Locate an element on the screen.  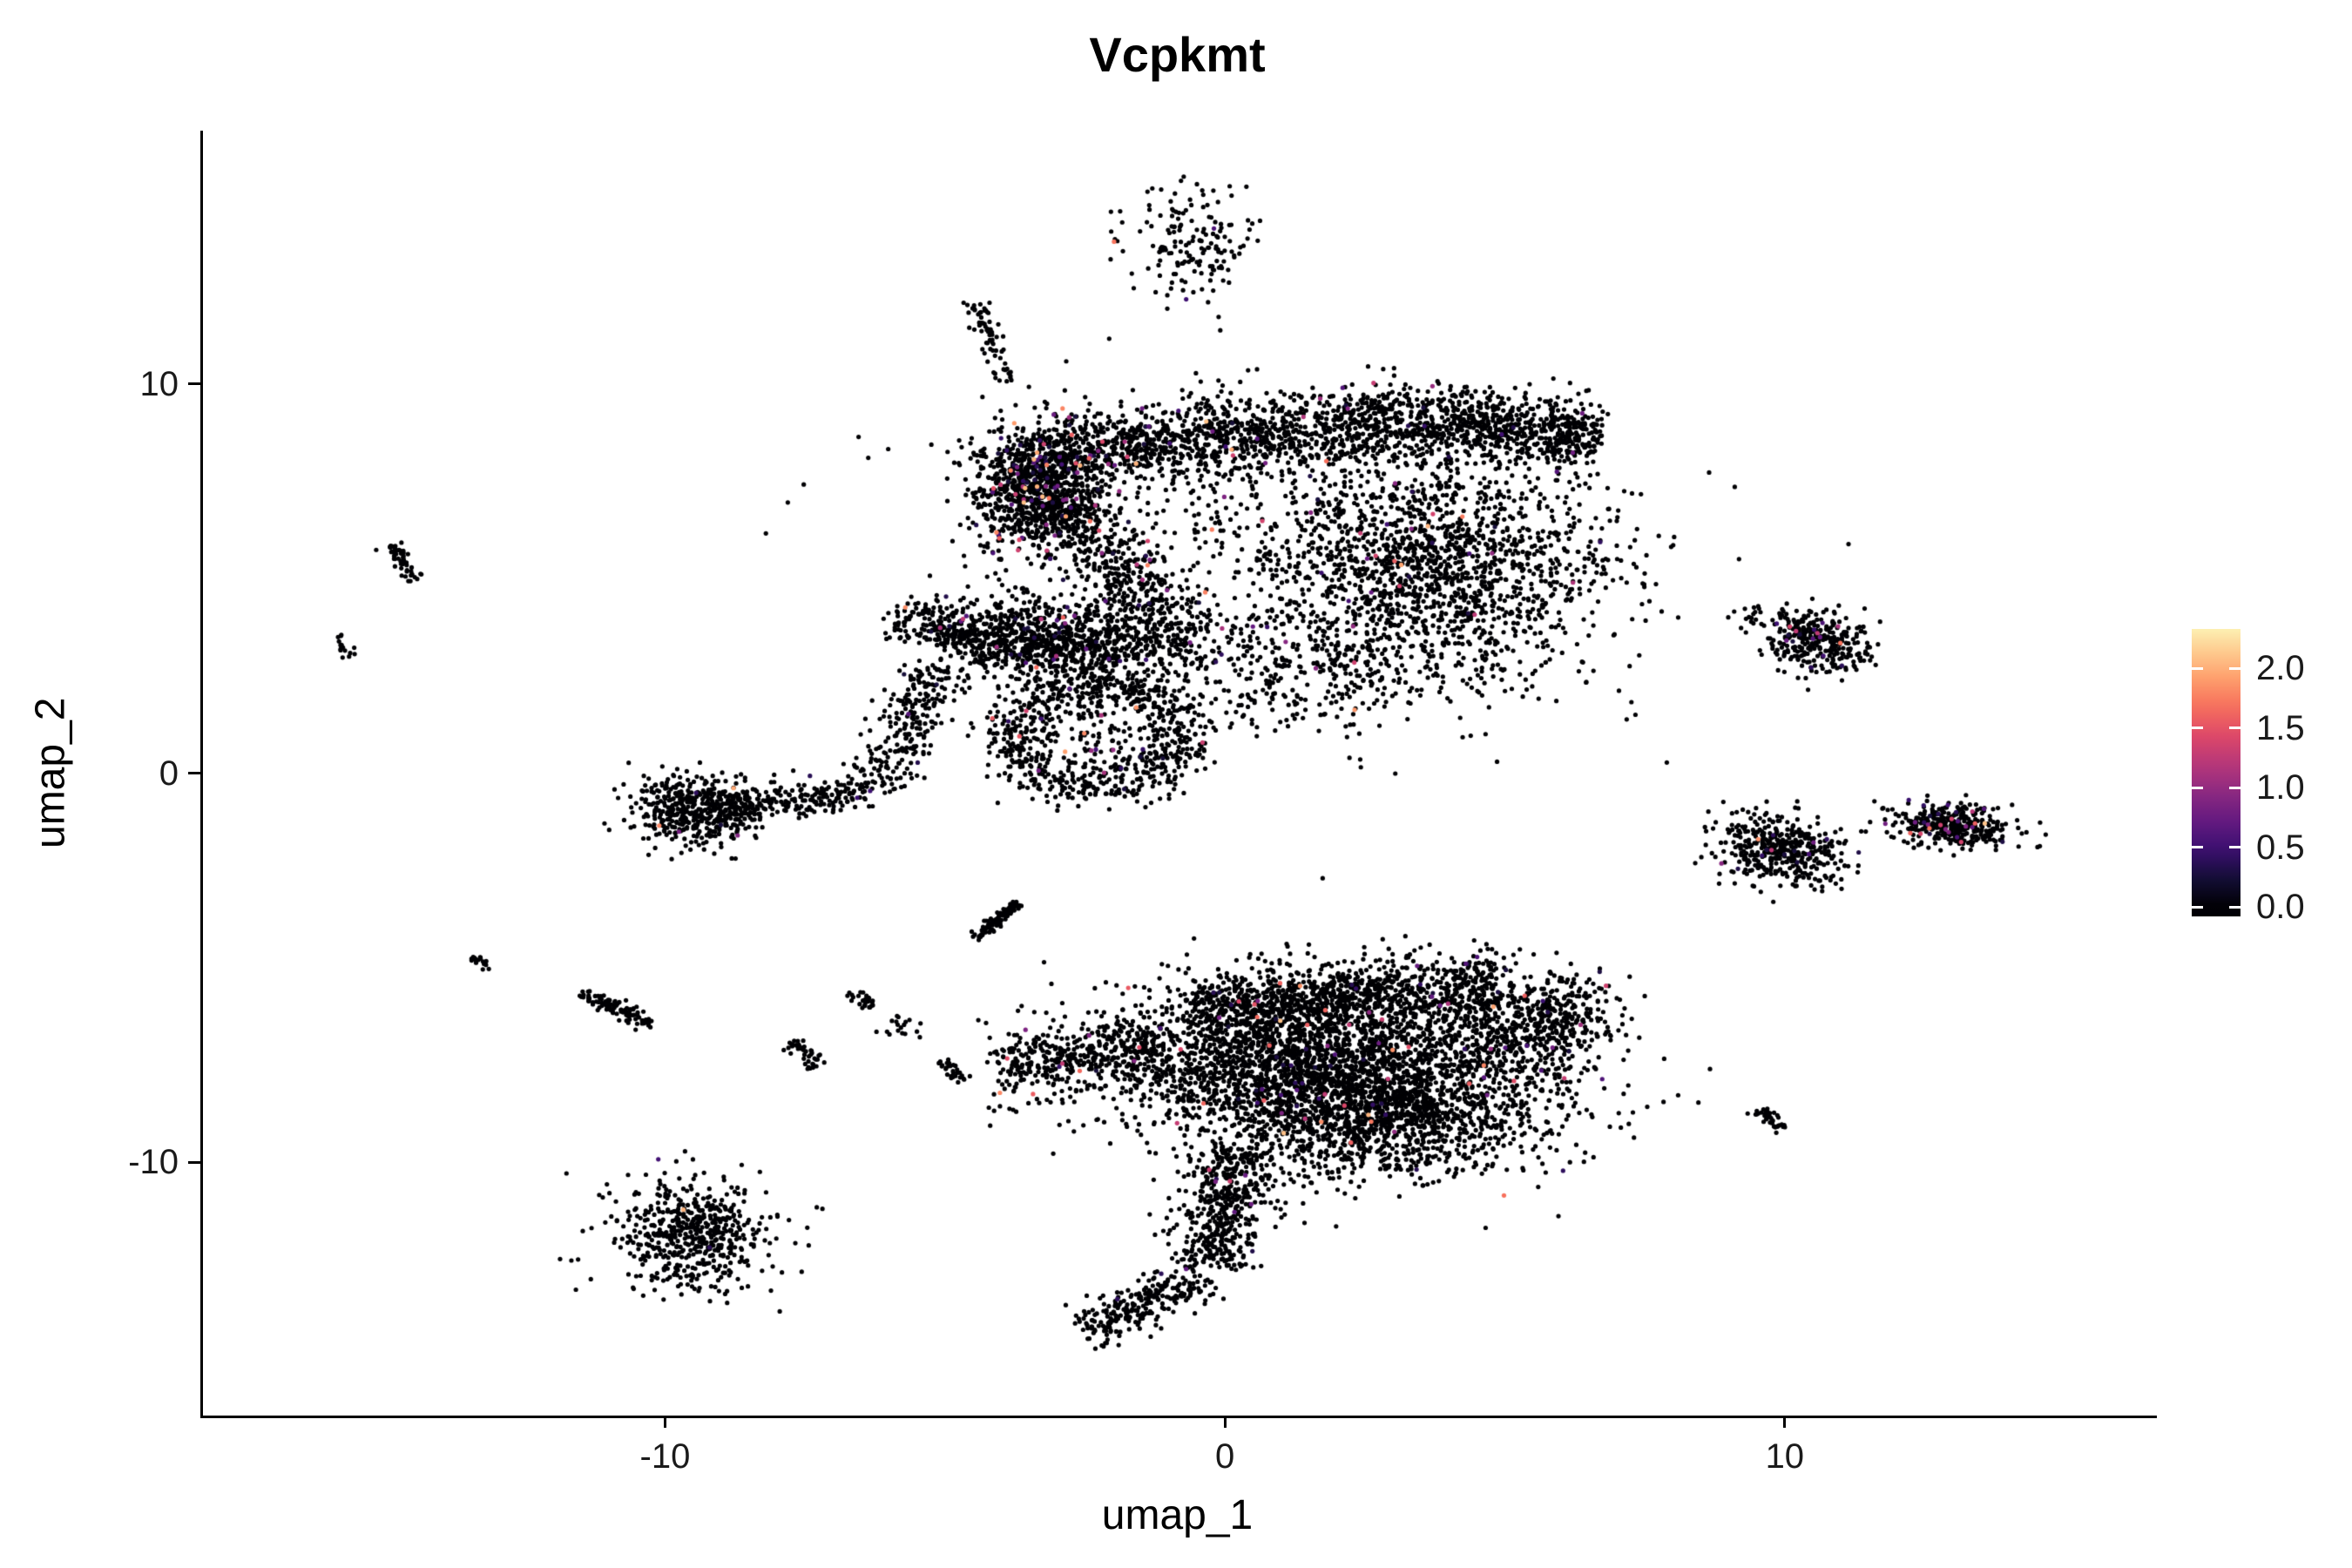
colorbar-tick-label: 0.0 is located at coordinates (2280, 907).